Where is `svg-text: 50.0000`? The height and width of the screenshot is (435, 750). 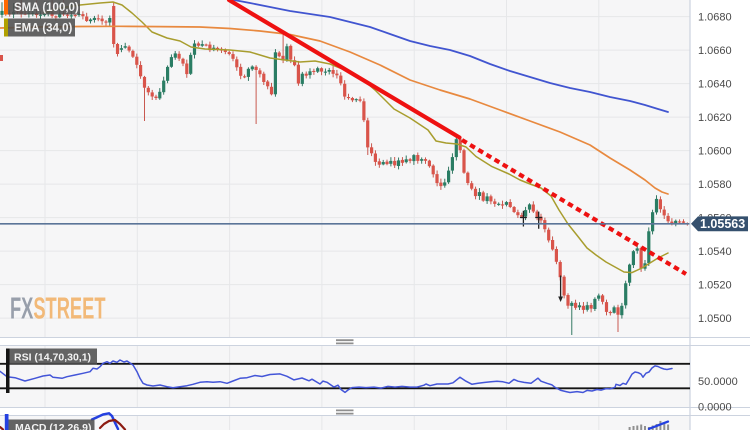
svg-text: 50.0000 is located at coordinates (718, 382).